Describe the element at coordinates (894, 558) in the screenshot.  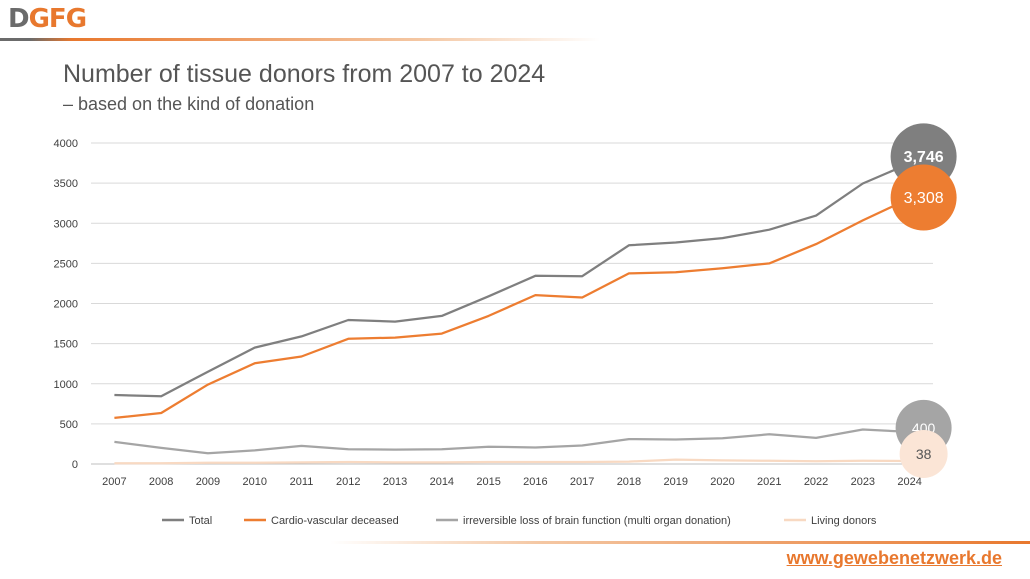
I see `website-link: www.gewebenetzwerk.de` at that location.